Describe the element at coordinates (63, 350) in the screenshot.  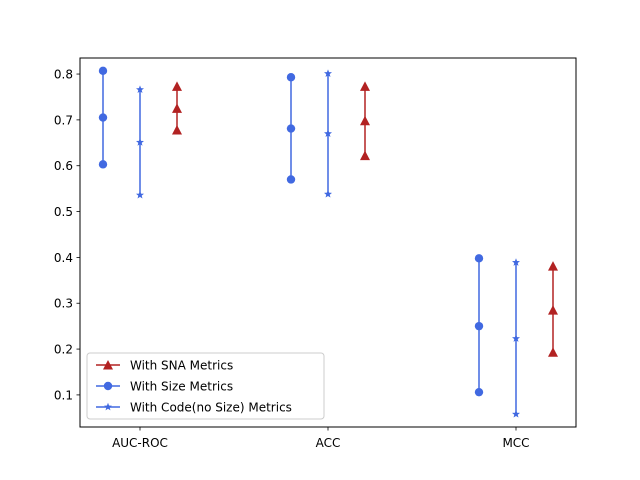
I see `y-tick-label: 0.2` at that location.